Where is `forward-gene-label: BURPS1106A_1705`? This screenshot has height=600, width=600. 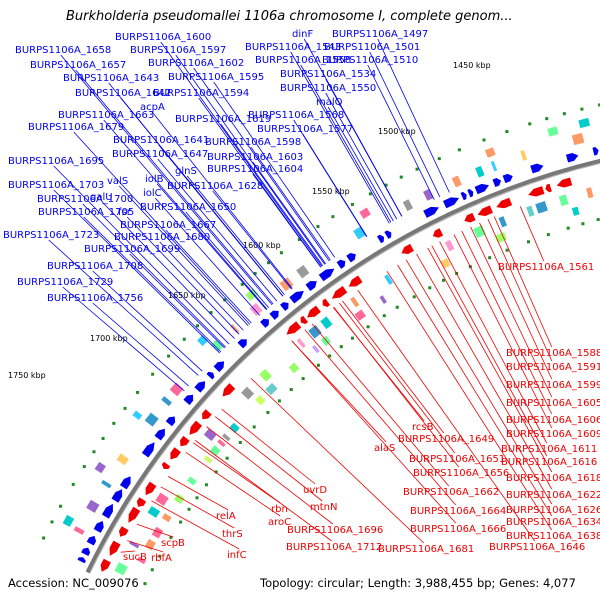
forward-gene-label: BURPS1106A_1705 is located at coordinates (86, 212).